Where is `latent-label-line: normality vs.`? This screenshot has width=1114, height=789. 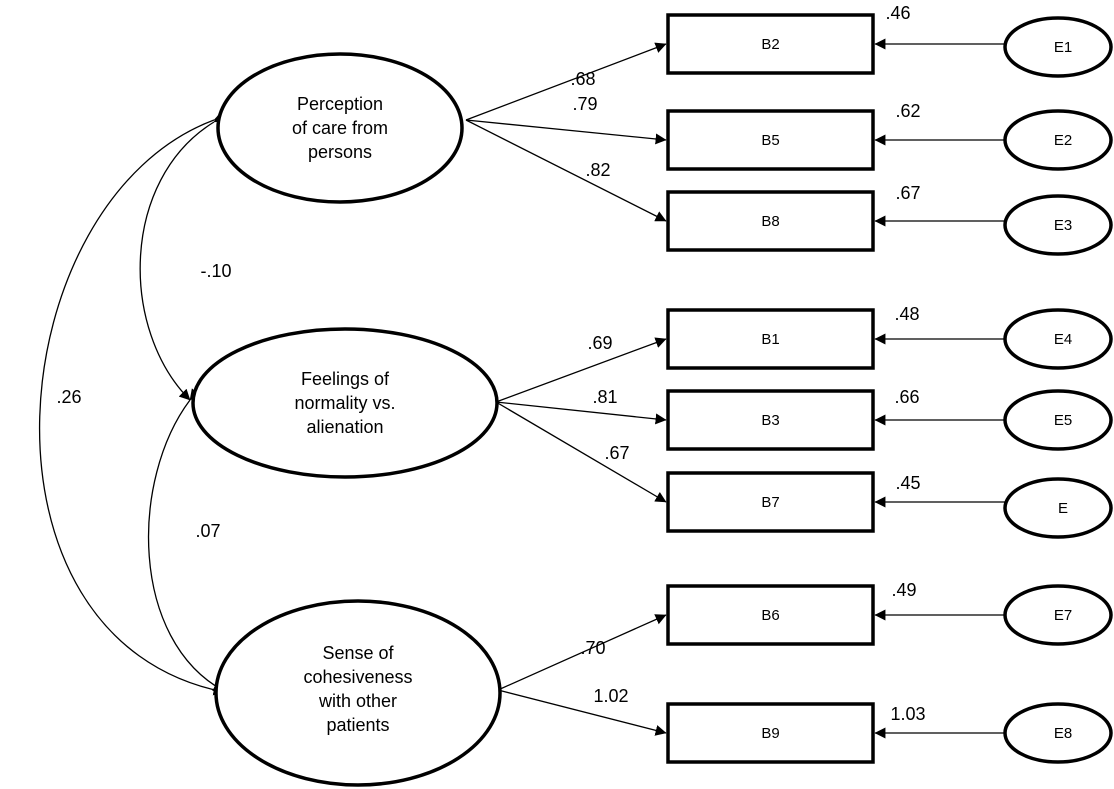
latent-label-line: normality vs. is located at coordinates (344, 403).